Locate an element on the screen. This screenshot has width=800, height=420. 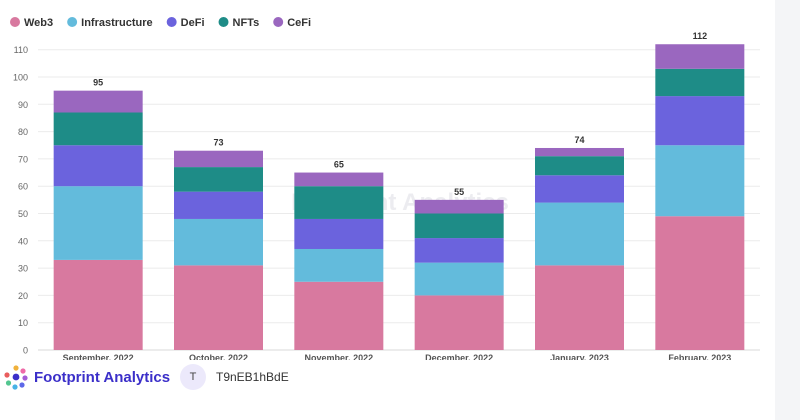
user-chip: T T9nEB1hBdE is located at coordinates (234, 377).